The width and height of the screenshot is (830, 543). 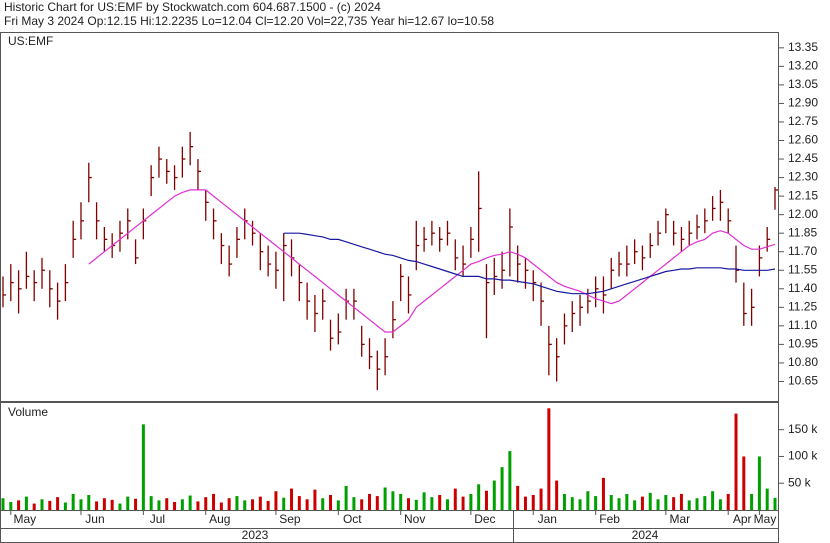 What do you see at coordinates (802, 306) in the screenshot?
I see `y-tick-label: 11.25` at bounding box center [802, 306].